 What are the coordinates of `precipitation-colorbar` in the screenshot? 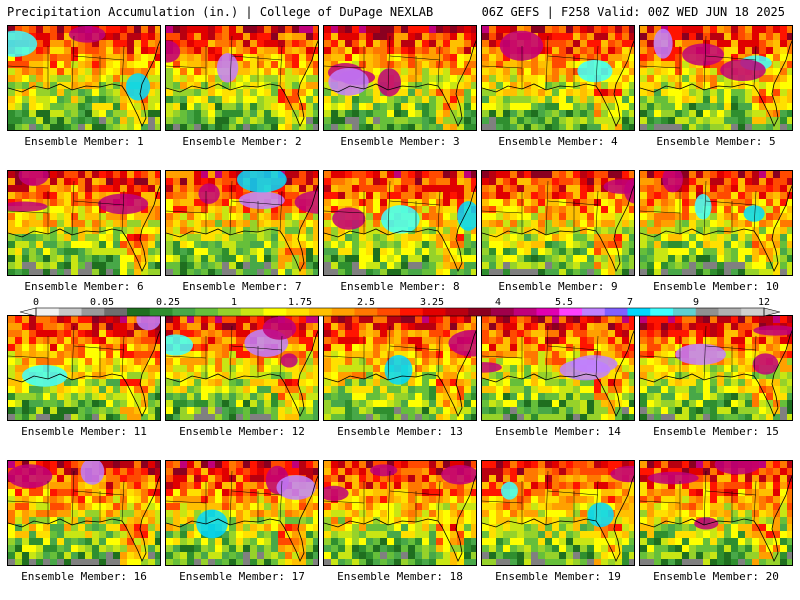 It's located at (400, 312).